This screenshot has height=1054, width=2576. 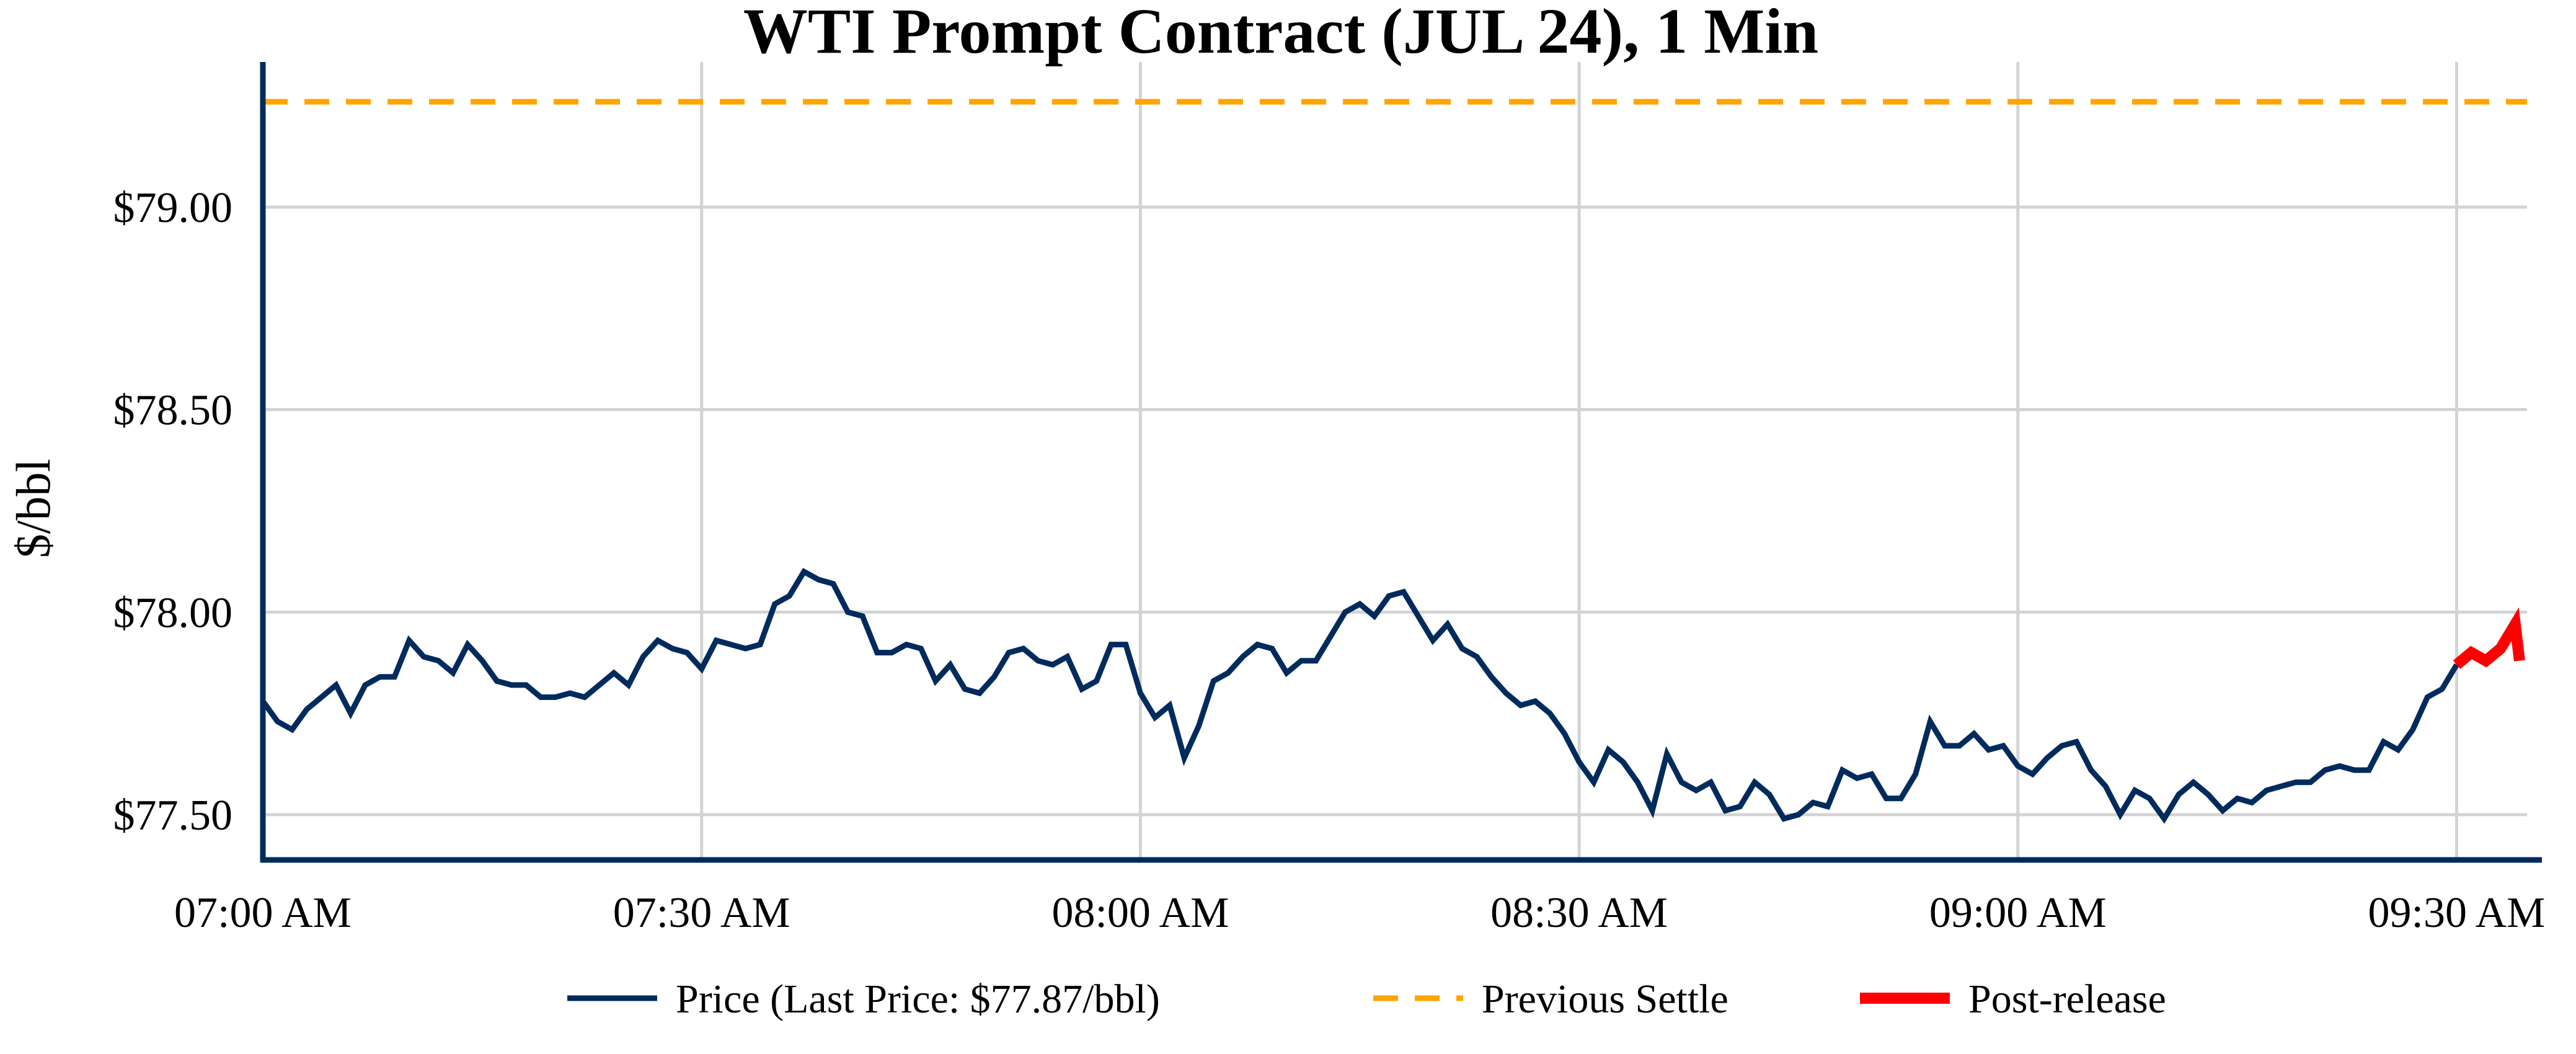 I want to click on x-tick-label: 08:30 AM, so click(x=1579, y=913).